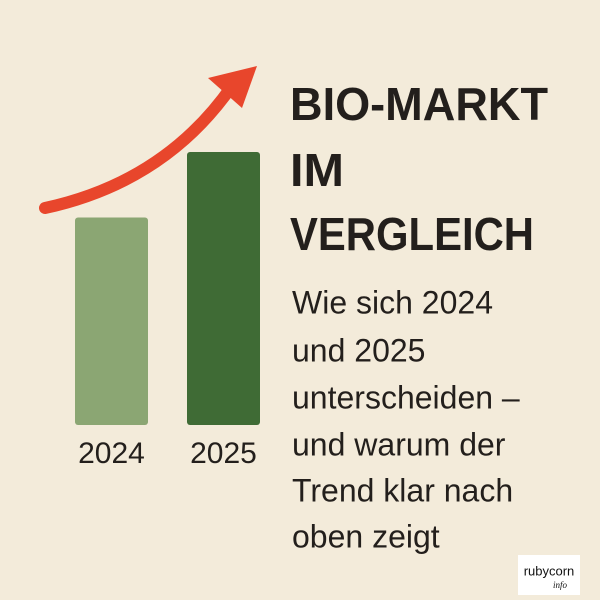  Describe the element at coordinates (399, 444) in the screenshot. I see `subtitle-line: und warum der` at that location.